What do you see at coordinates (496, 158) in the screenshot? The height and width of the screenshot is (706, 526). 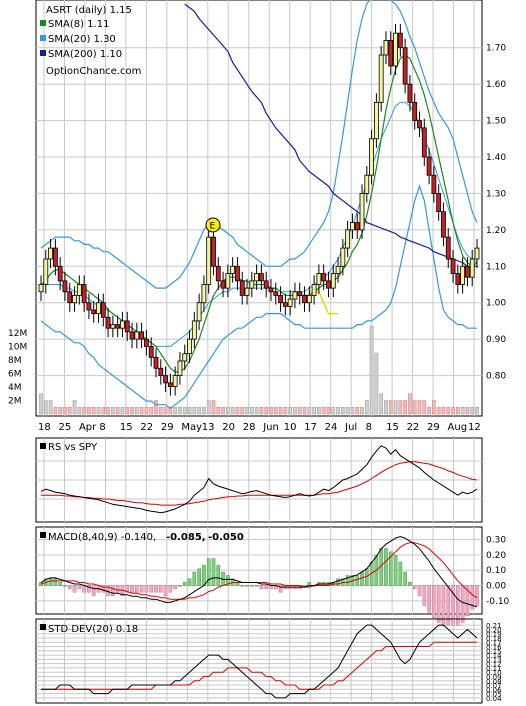 I see `price-y-tick-label: 1.40` at bounding box center [496, 158].